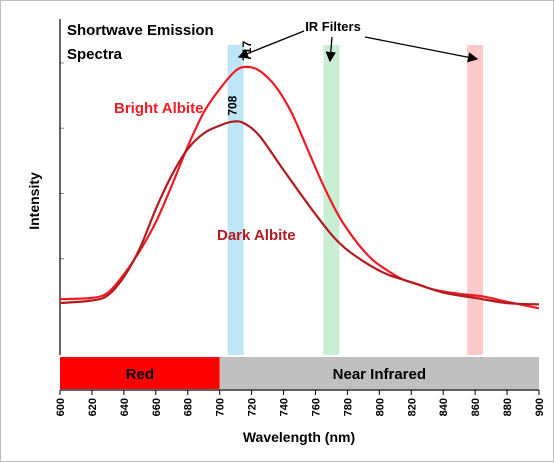 The height and width of the screenshot is (463, 554). What do you see at coordinates (476, 407) in the screenshot?
I see `x-tick-label-13: 860` at bounding box center [476, 407].